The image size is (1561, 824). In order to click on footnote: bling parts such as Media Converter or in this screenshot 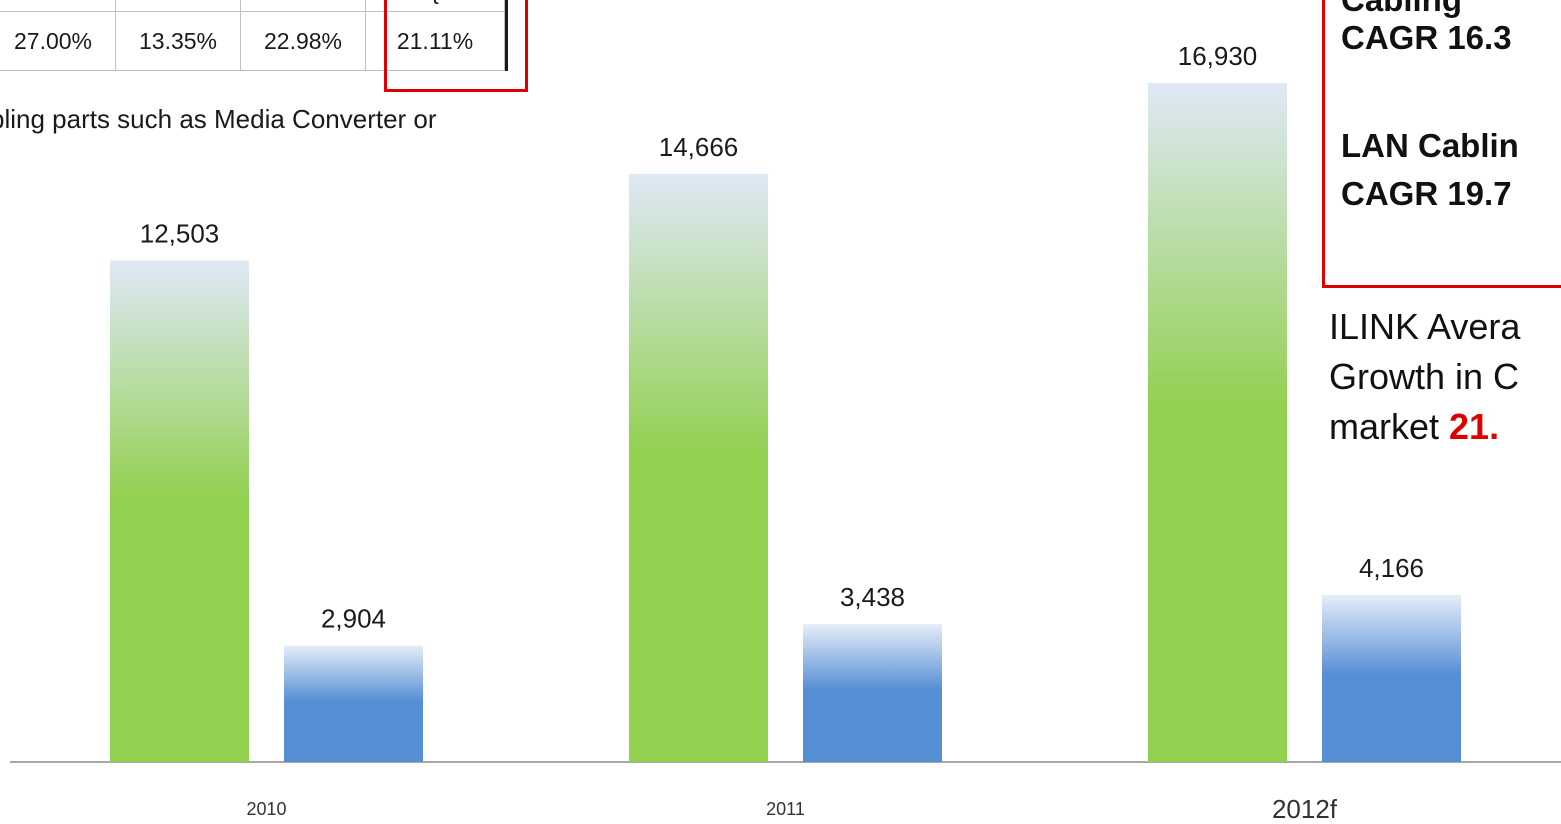, I will do `click(218, 119)`.